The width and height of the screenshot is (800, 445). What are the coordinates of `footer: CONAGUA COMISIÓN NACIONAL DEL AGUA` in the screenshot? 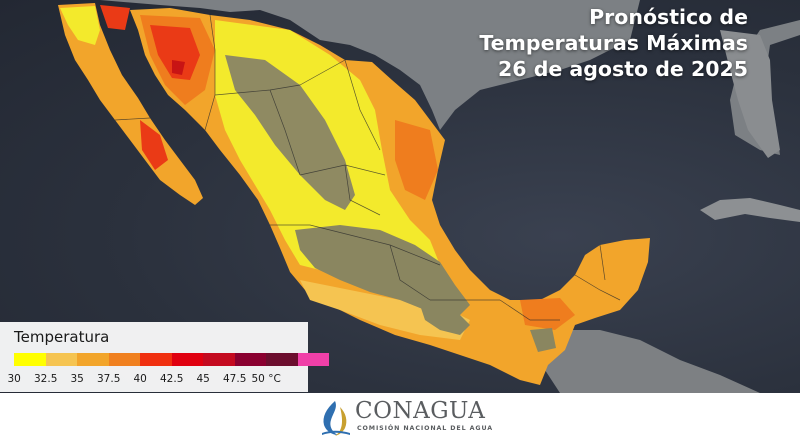 It's located at (400, 419).